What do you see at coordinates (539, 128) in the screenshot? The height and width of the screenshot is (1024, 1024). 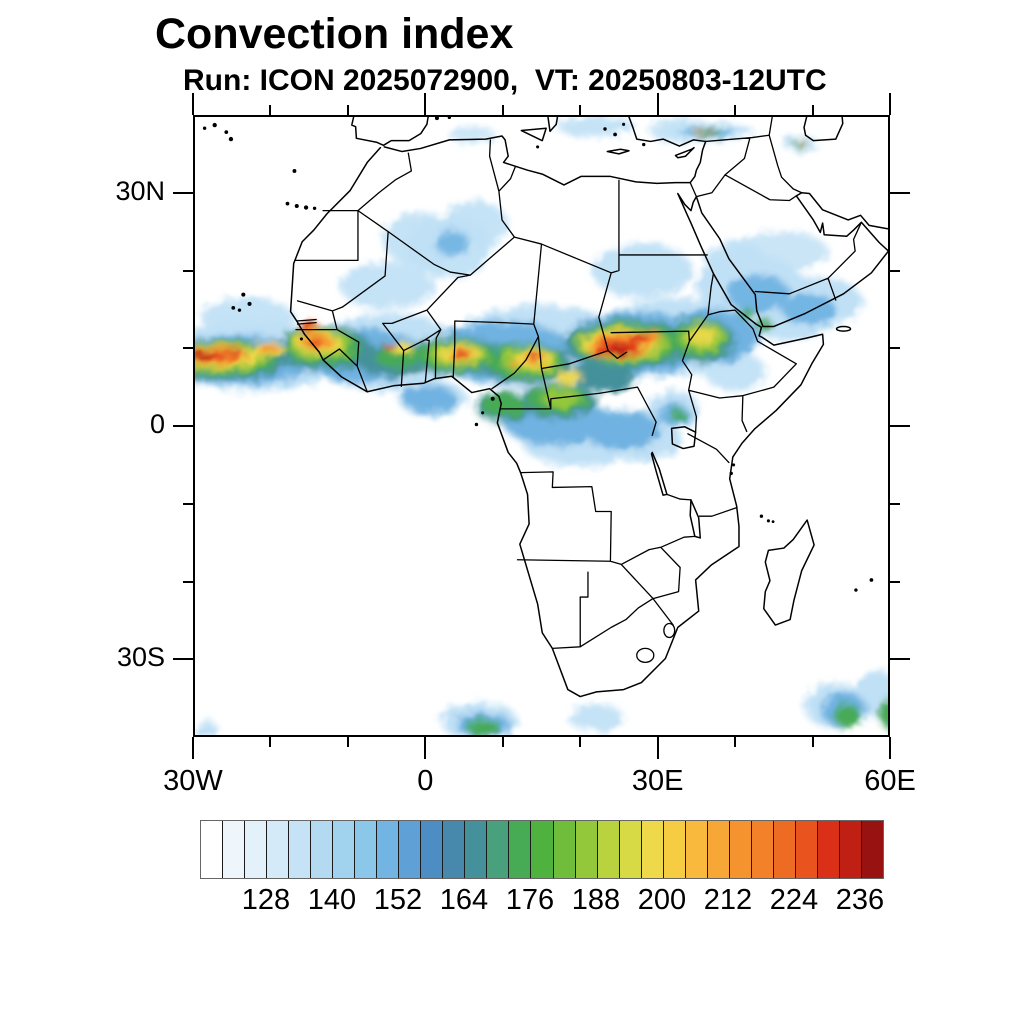 I see `sicily-italy-coast` at bounding box center [539, 128].